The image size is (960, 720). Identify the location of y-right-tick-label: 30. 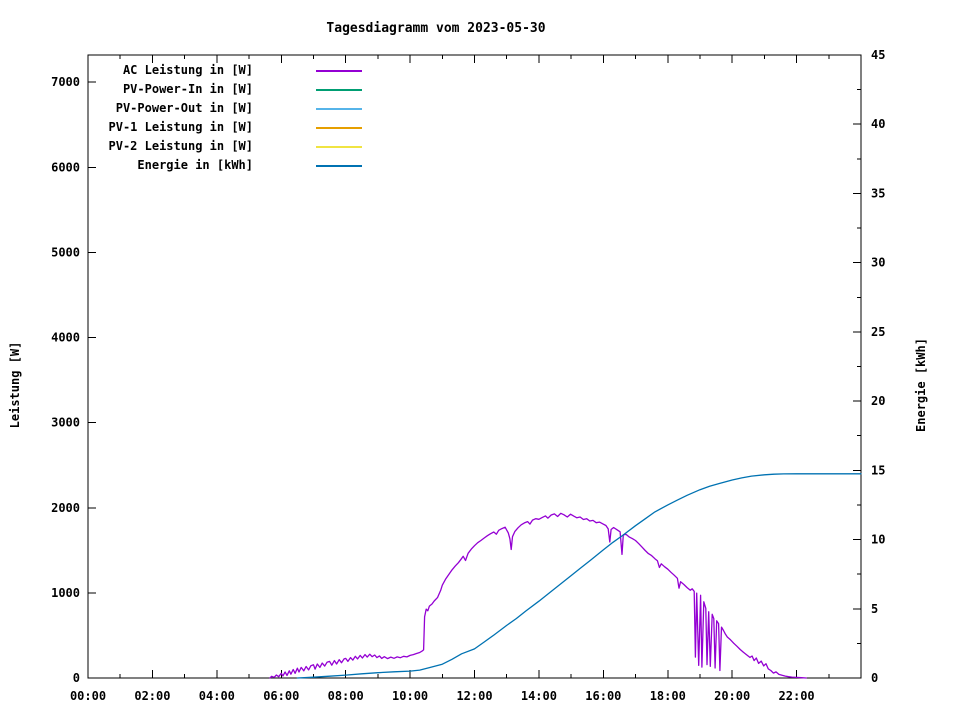
(878, 263).